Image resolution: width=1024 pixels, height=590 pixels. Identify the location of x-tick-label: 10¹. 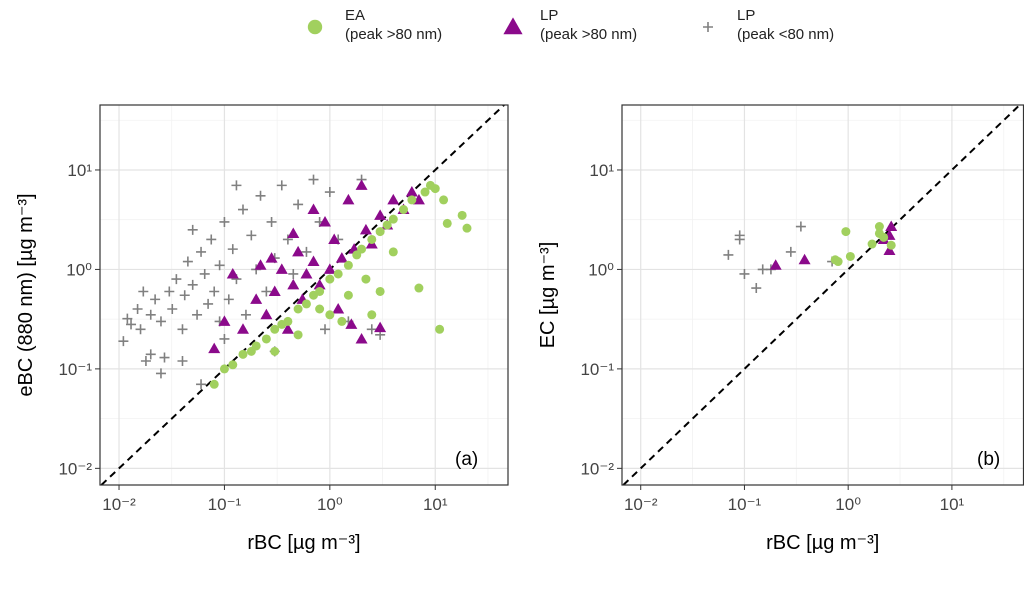
(952, 504).